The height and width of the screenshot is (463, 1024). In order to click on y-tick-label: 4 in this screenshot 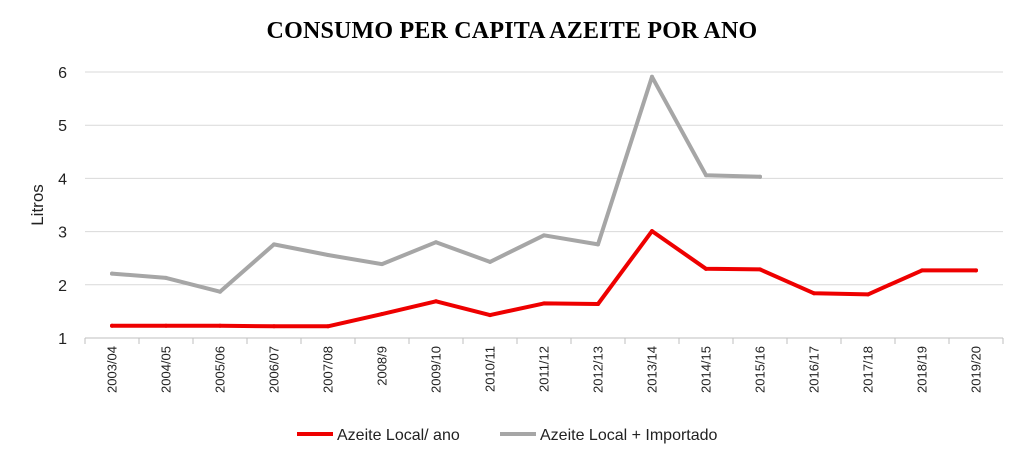, I will do `click(62, 179)`.